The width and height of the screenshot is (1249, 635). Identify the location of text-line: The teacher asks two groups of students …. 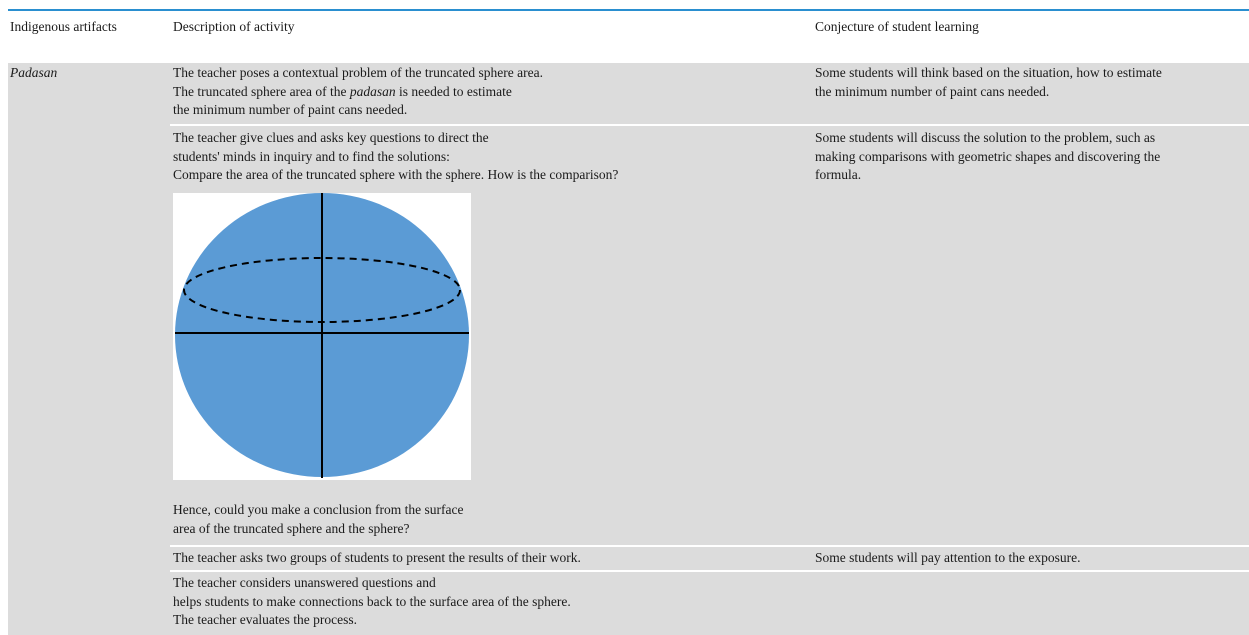
(377, 557).